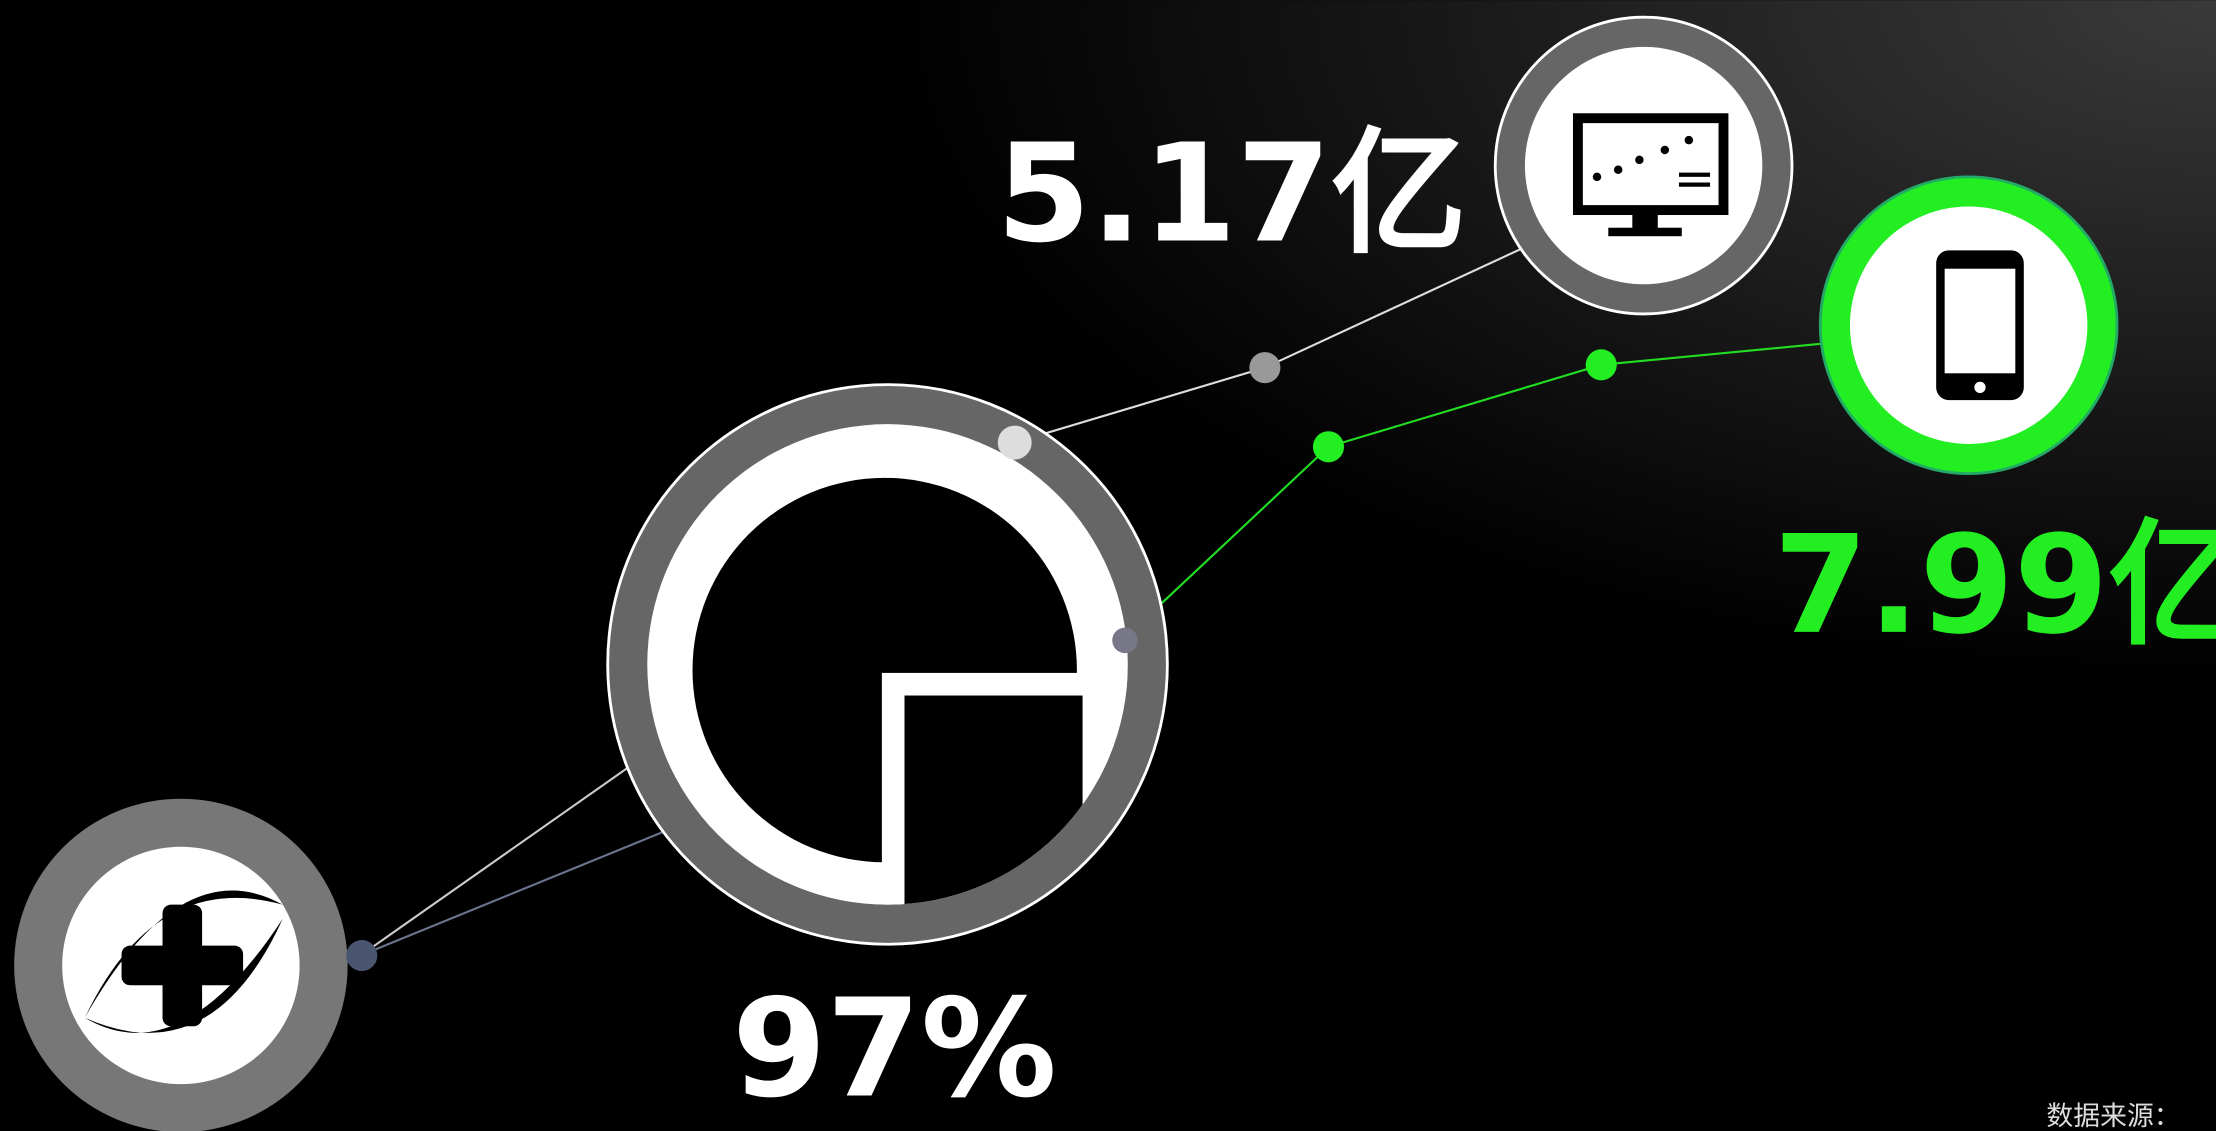 The width and height of the screenshot is (2216, 1131). What do you see at coordinates (1995, 585) in the screenshot?
I see `mobile-users-label: 7.99亿` at bounding box center [1995, 585].